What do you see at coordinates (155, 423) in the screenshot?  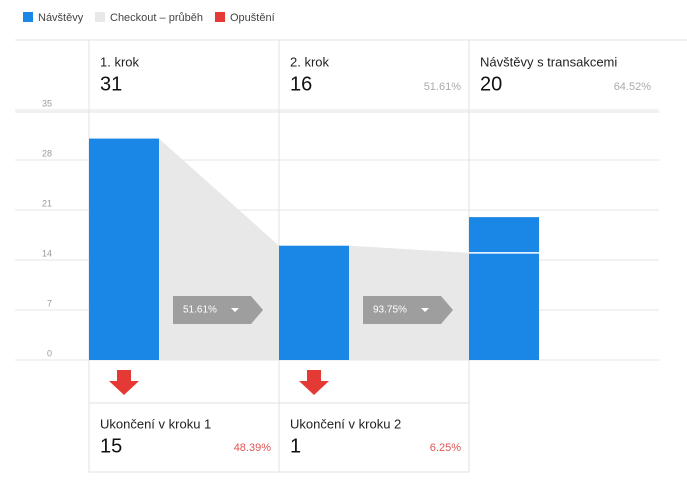 I see `exit-label: Ukončení v kroku 1` at bounding box center [155, 423].